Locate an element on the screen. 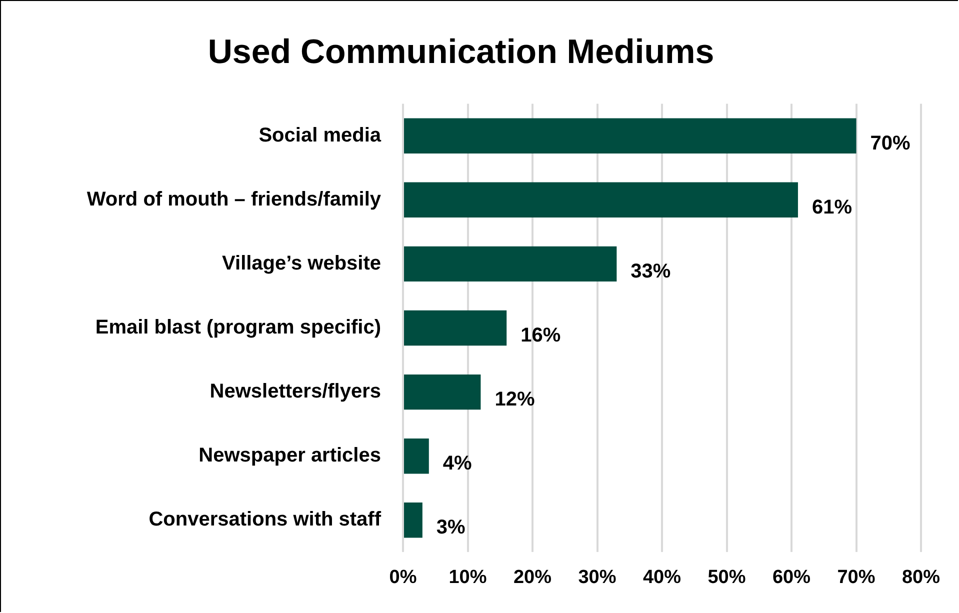  x-tick-label: 20% is located at coordinates (532, 577).